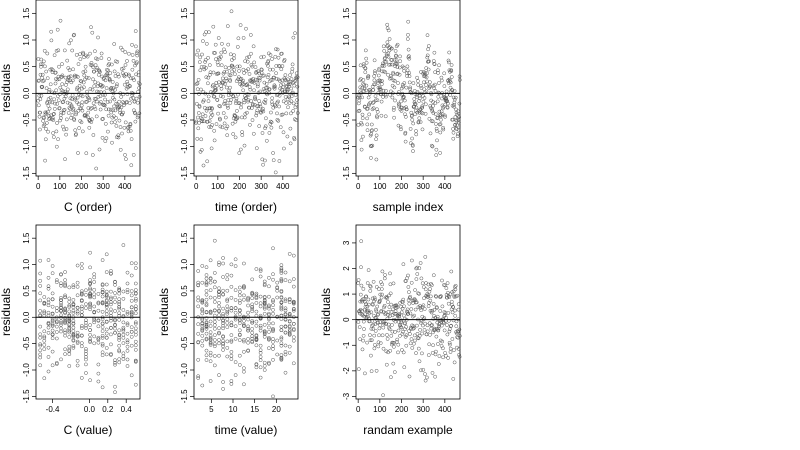  I want to click on x-tick-label: 200, so click(82, 186).